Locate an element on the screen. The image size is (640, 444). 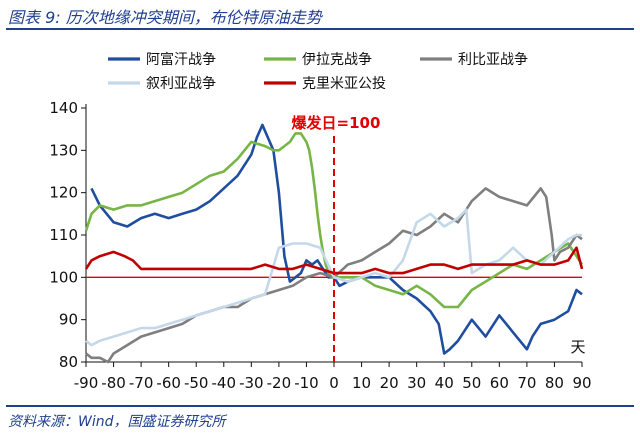
x-tick-label: 50 is located at coordinates (471, 383).